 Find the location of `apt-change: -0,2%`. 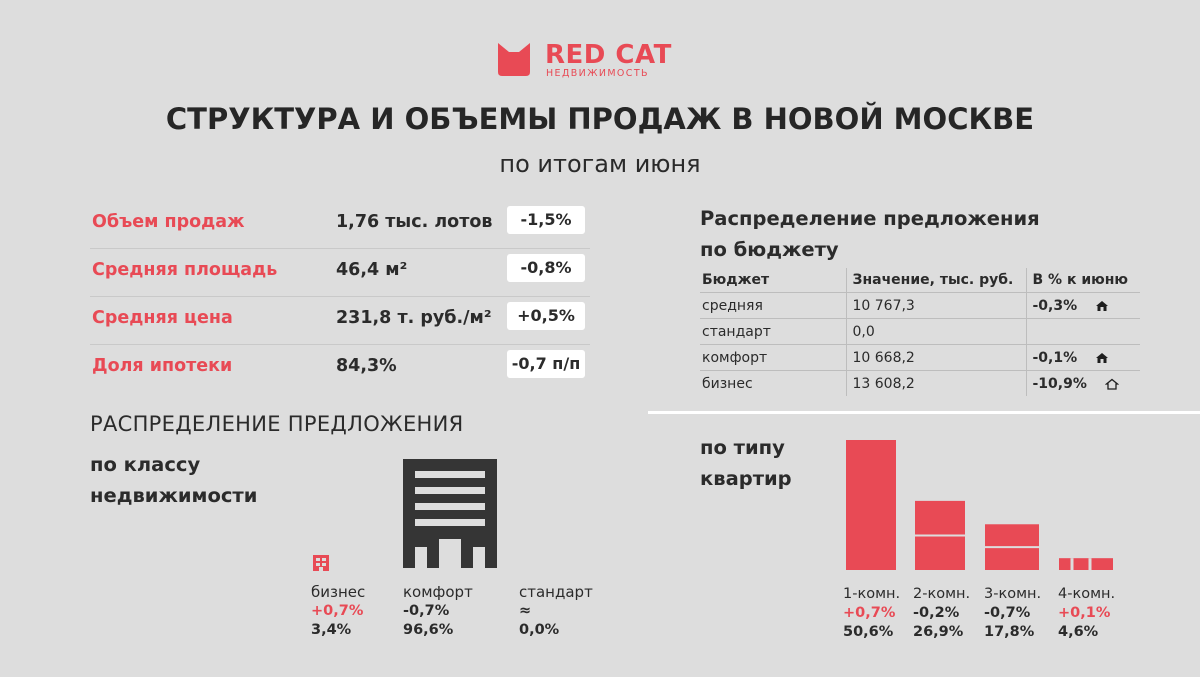

apt-change: -0,2% is located at coordinates (936, 613).